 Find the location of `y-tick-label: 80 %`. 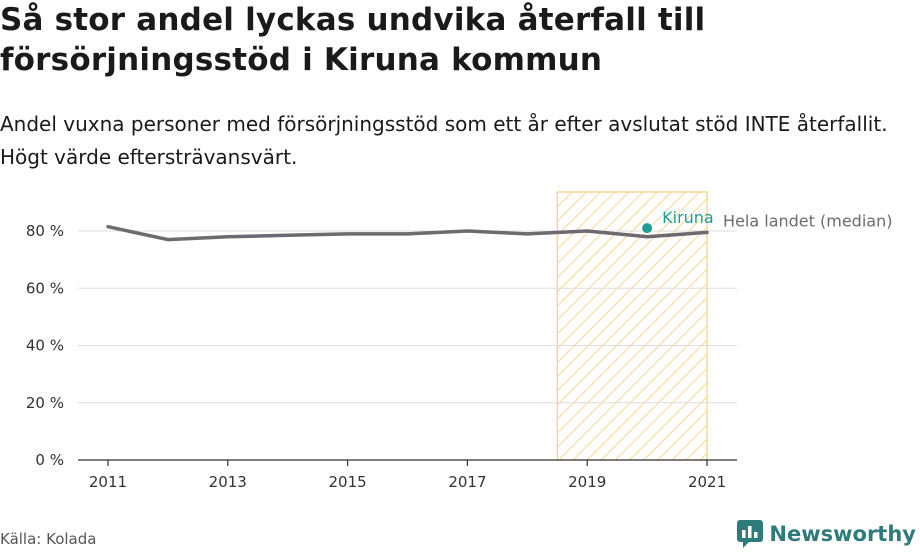

y-tick-label: 80 % is located at coordinates (45, 231).